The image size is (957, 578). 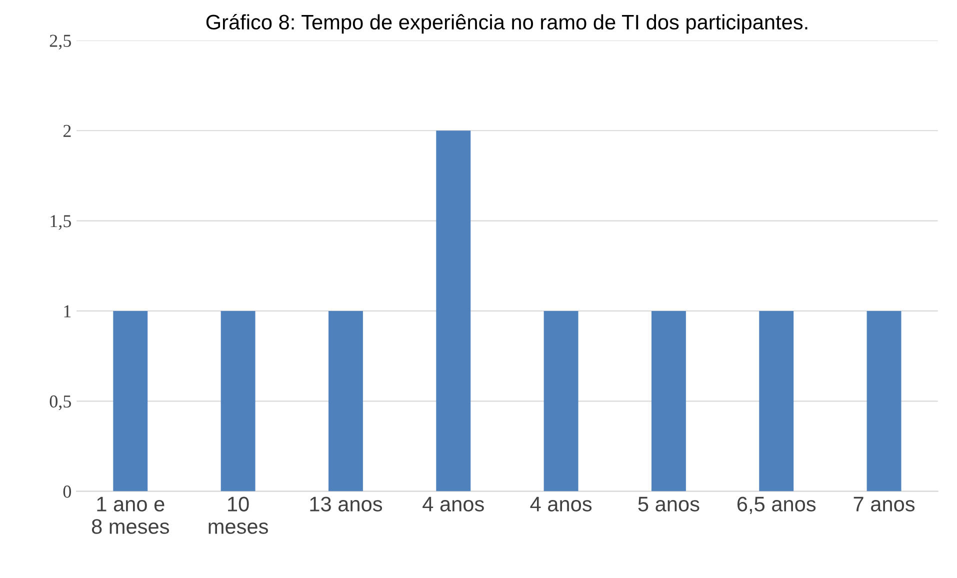 What do you see at coordinates (776, 505) in the screenshot?
I see `x-tick-label: 6,5 anos` at bounding box center [776, 505].